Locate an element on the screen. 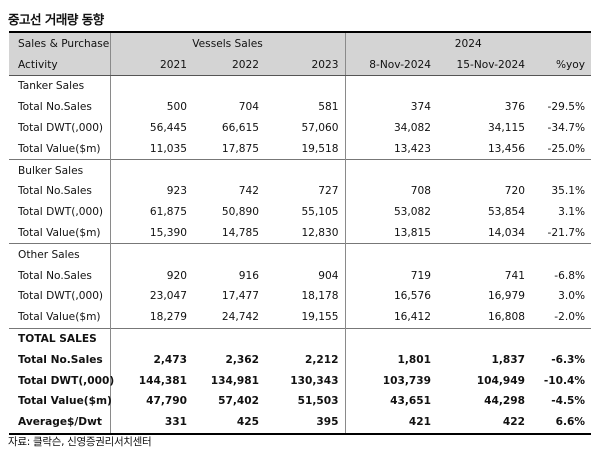 This screenshot has width=600, height=459. value-cell: 923 is located at coordinates (151, 191).